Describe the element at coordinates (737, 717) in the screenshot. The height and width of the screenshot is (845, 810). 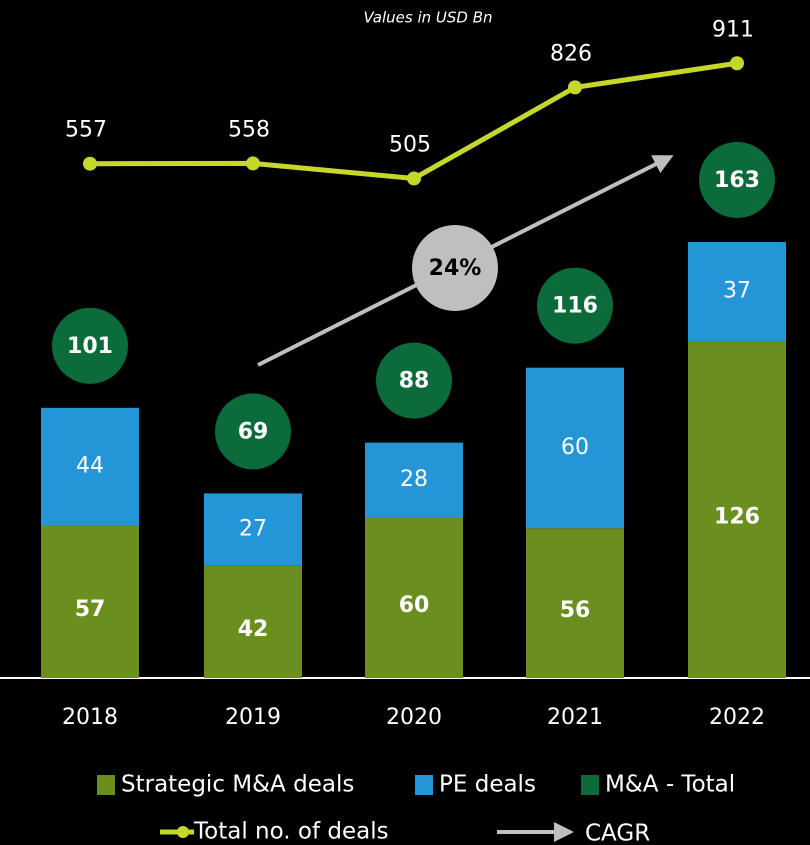
I see `x-tick-label: 2022` at that location.